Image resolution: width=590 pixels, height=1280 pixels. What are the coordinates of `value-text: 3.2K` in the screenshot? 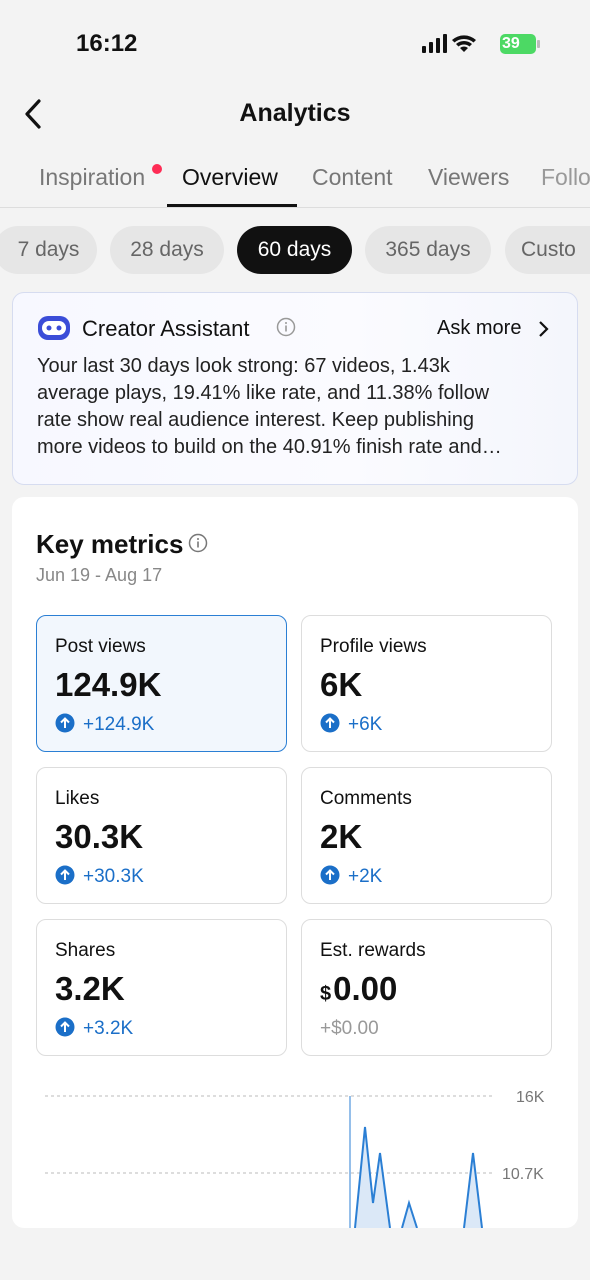 It's located at (90, 988).